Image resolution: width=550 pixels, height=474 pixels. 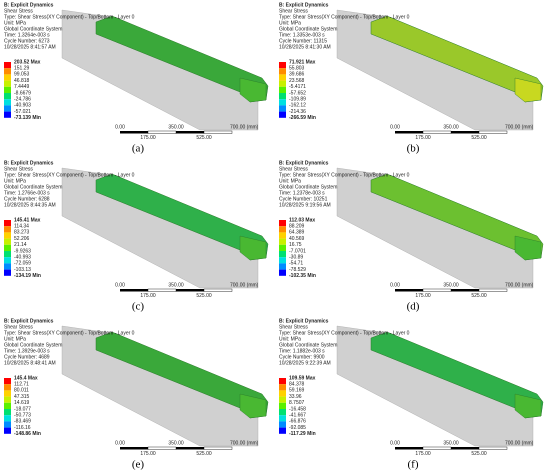 I want to click on legend-label: 8.7507, so click(x=297, y=403).